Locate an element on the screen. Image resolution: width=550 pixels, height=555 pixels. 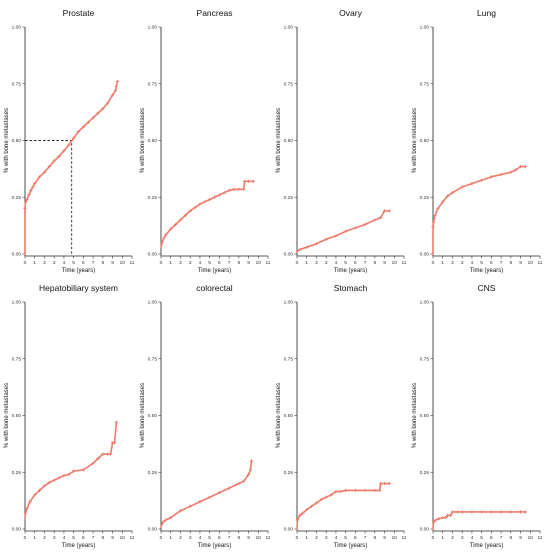
x-tick-label: 11 is located at coordinates (132, 263).